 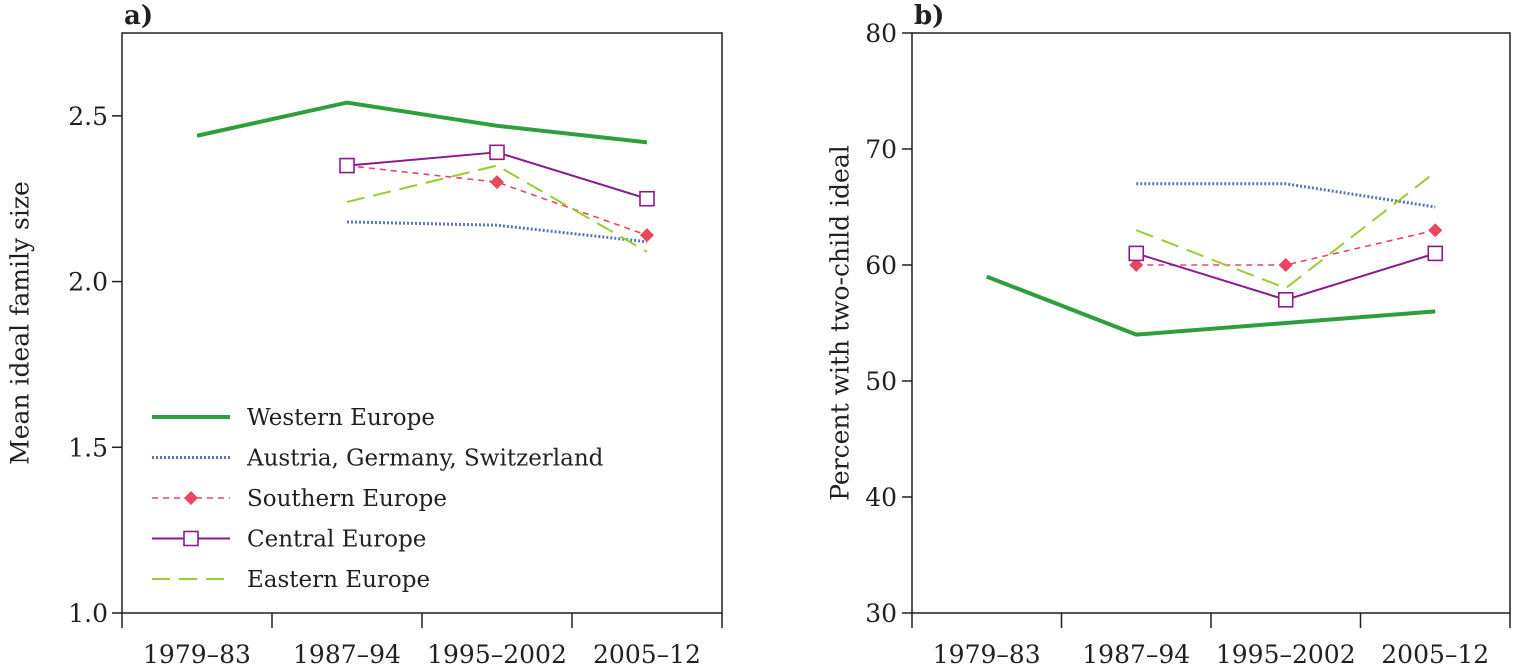 I want to click on panel-a-x-tick-label: 1987–94, so click(x=347, y=653).